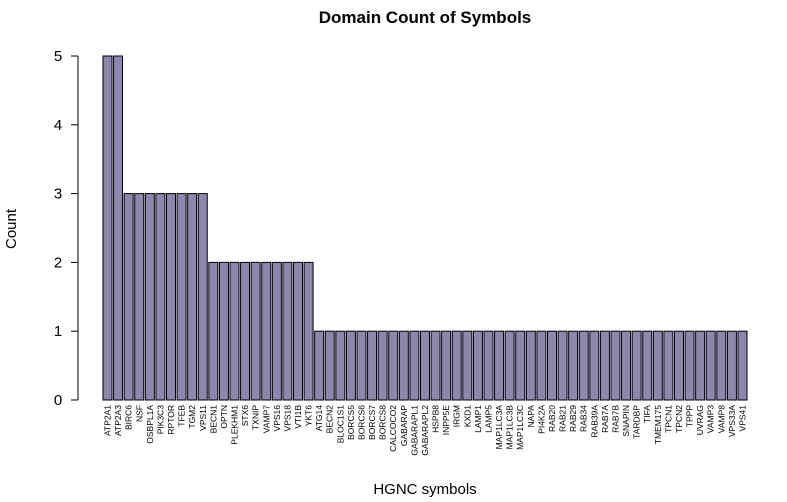 This screenshot has height=502, width=787. Describe the element at coordinates (129, 417) in the screenshot. I see `x-tick-label: BIRC6` at that location.